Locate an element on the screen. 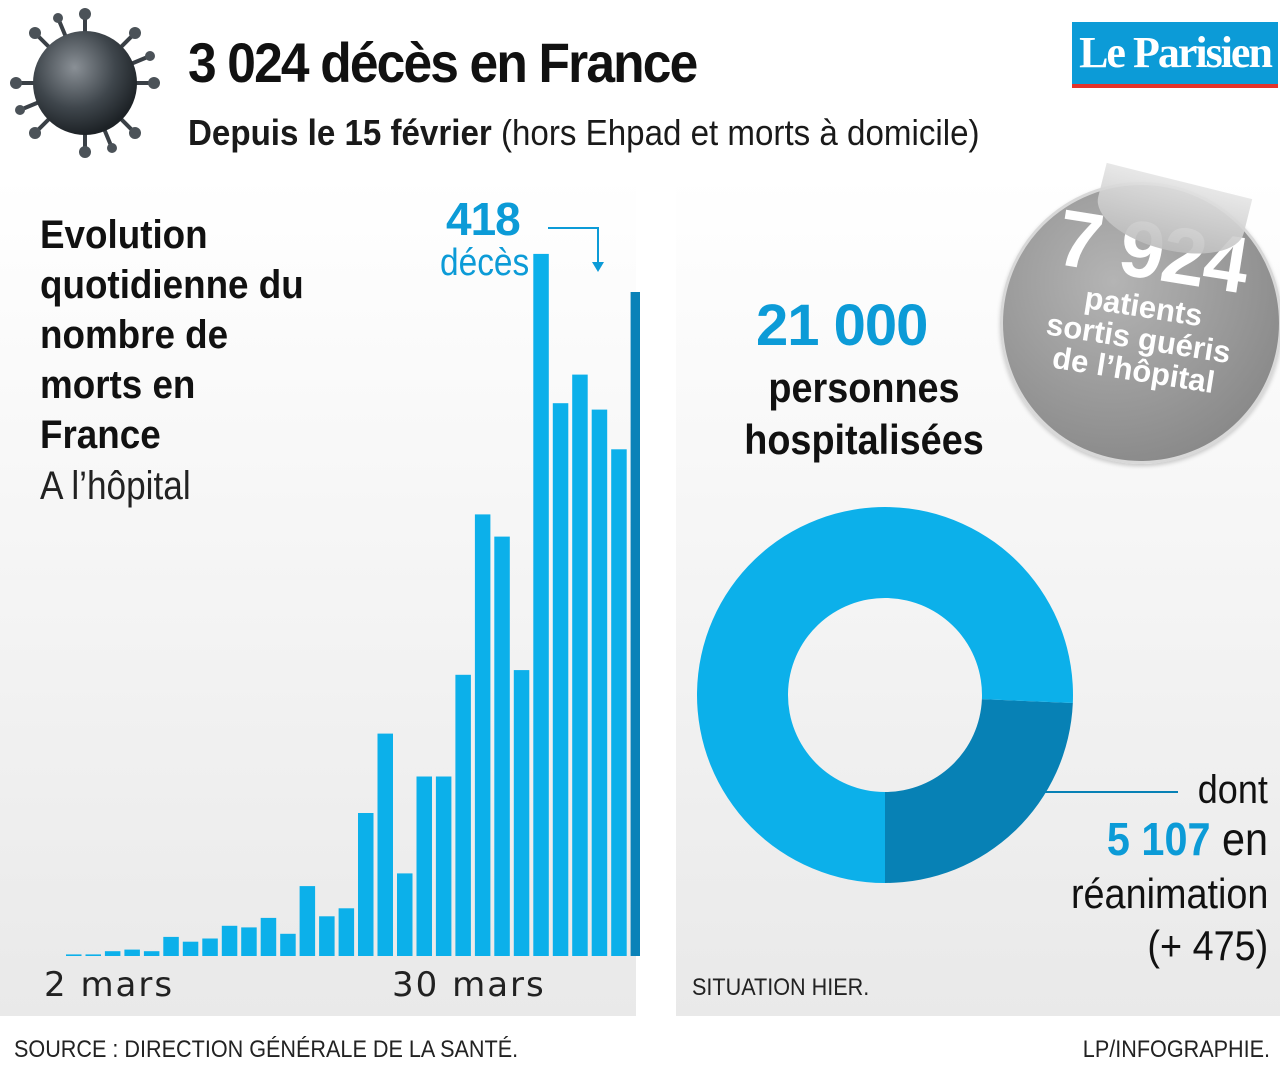 This screenshot has width=1280, height=1065. bar-27-mars is located at coordinates (560, 679).